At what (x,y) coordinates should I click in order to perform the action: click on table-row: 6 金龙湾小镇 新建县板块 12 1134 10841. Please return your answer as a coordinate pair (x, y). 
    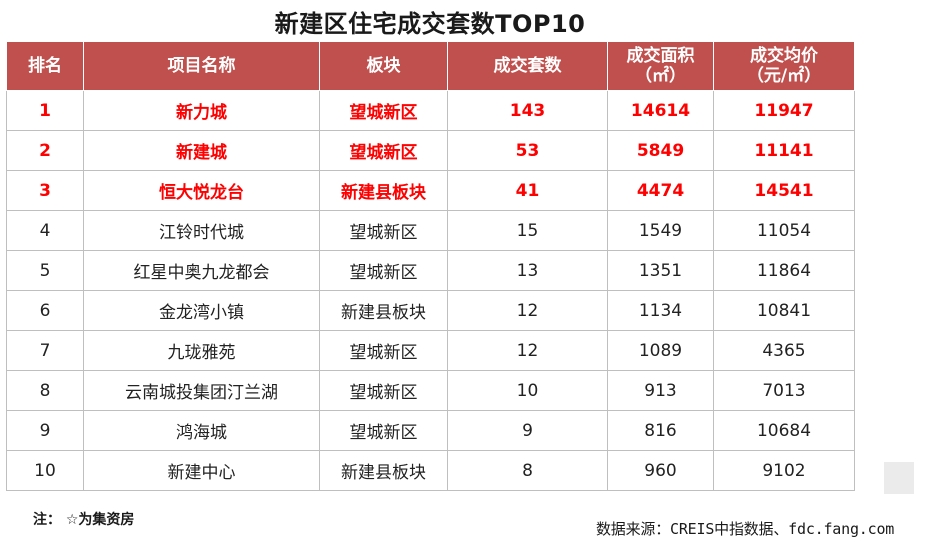
    Looking at the image, I should click on (430, 310).